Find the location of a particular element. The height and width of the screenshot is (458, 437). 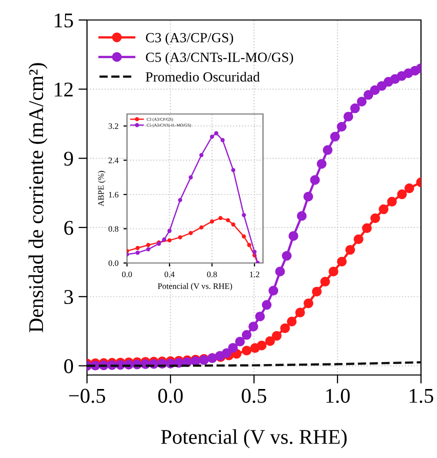

x-tick-label: 0.4 is located at coordinates (169, 275).